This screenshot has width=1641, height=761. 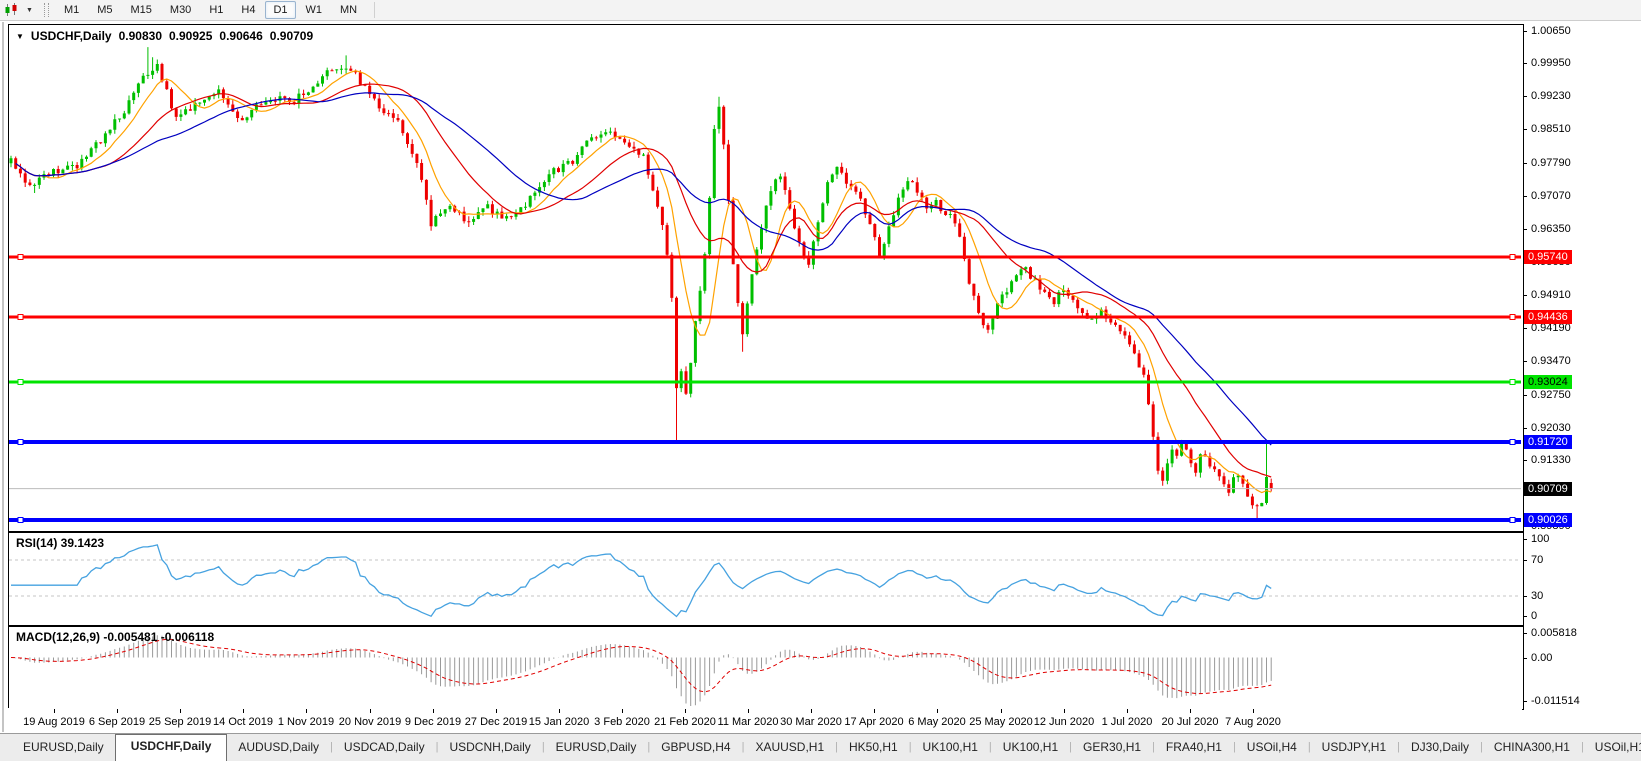 I want to click on symbol-dropdown-icon: ▼, so click(x=20, y=36).